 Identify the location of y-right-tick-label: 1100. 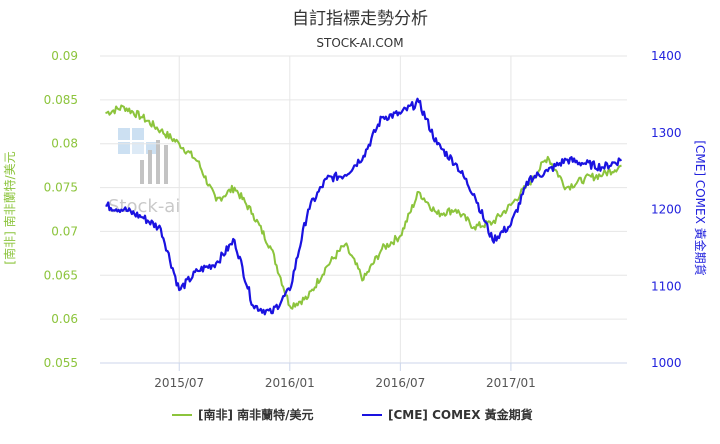
(666, 286).